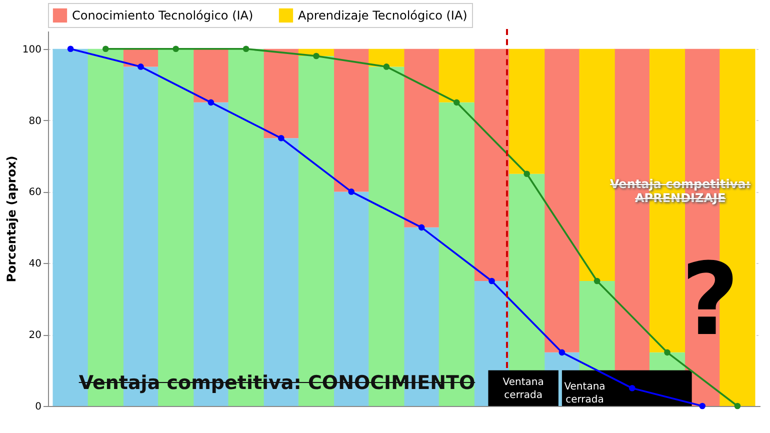 This screenshot has width=770, height=433. What do you see at coordinates (11, 219) in the screenshot?
I see `y-axis-title: Porcentaje (aprox)` at bounding box center [11, 219].